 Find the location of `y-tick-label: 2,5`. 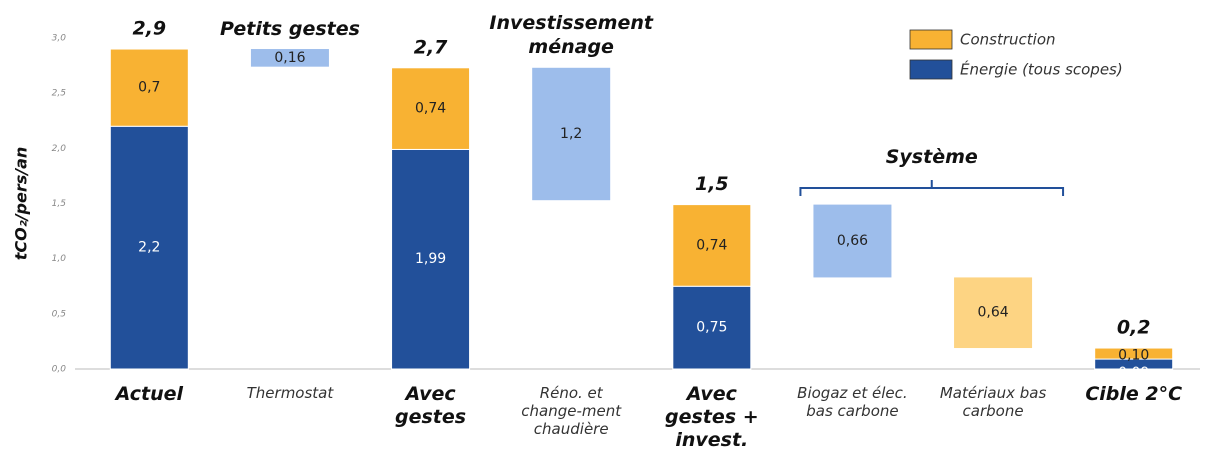

y-tick-label: 2,5 is located at coordinates (59, 94).